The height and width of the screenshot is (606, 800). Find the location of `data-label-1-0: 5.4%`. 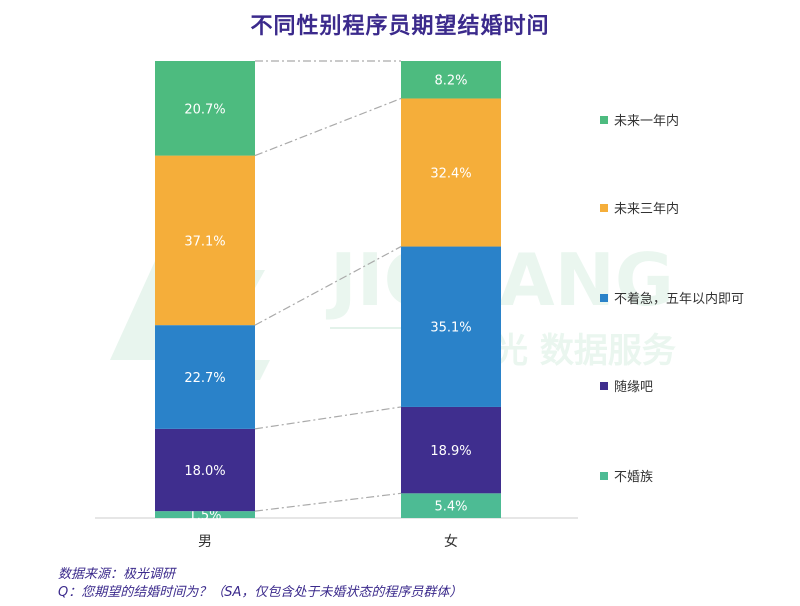

data-label-1-0: 5.4% is located at coordinates (450, 507).